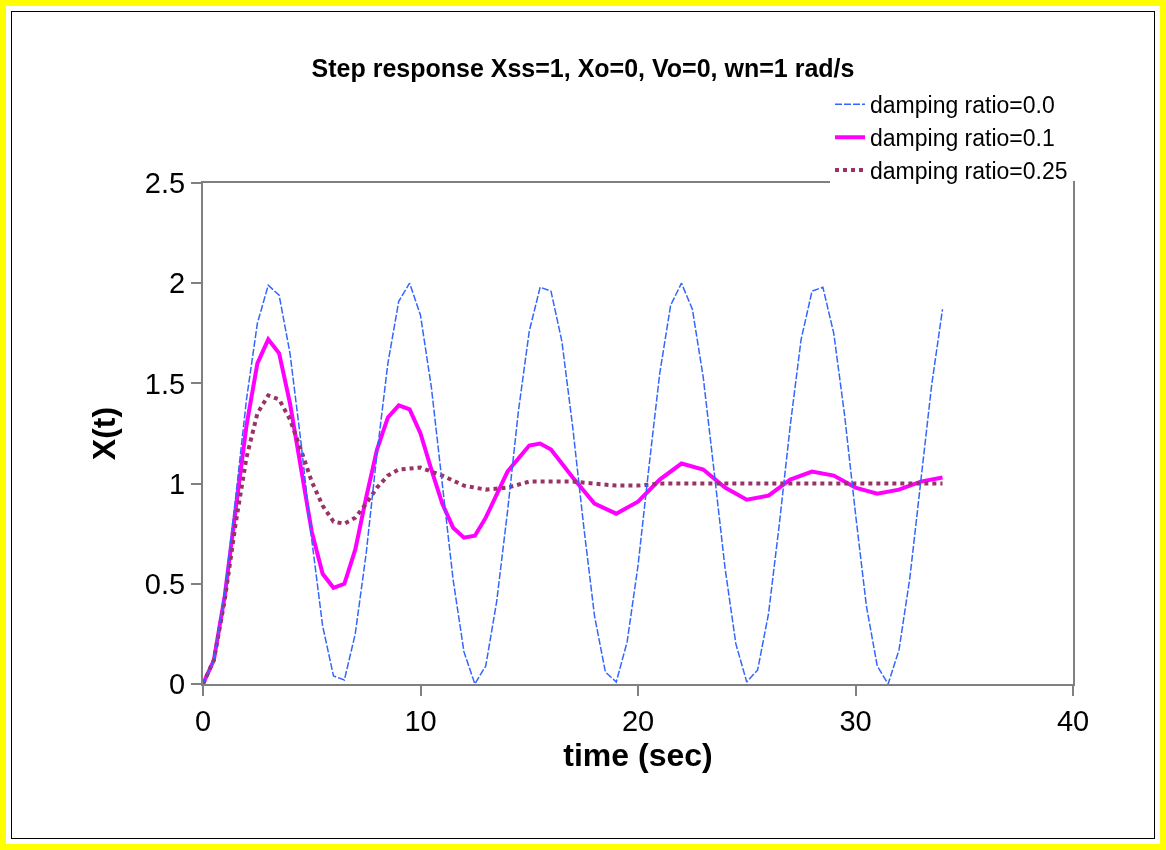  Describe the element at coordinates (177, 483) in the screenshot. I see `y-tick-label: 1` at that location.